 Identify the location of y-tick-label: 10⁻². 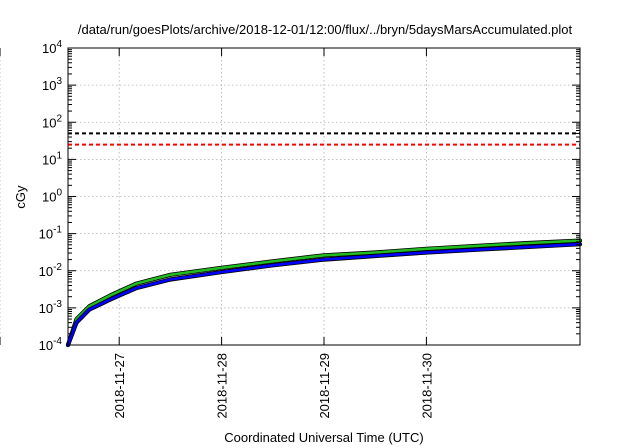
(51, 270).